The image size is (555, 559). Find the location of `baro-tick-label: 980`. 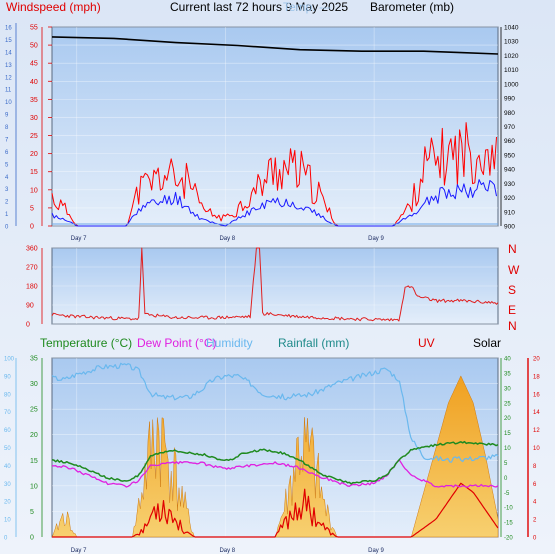

baro-tick-label: 980 is located at coordinates (509, 113).